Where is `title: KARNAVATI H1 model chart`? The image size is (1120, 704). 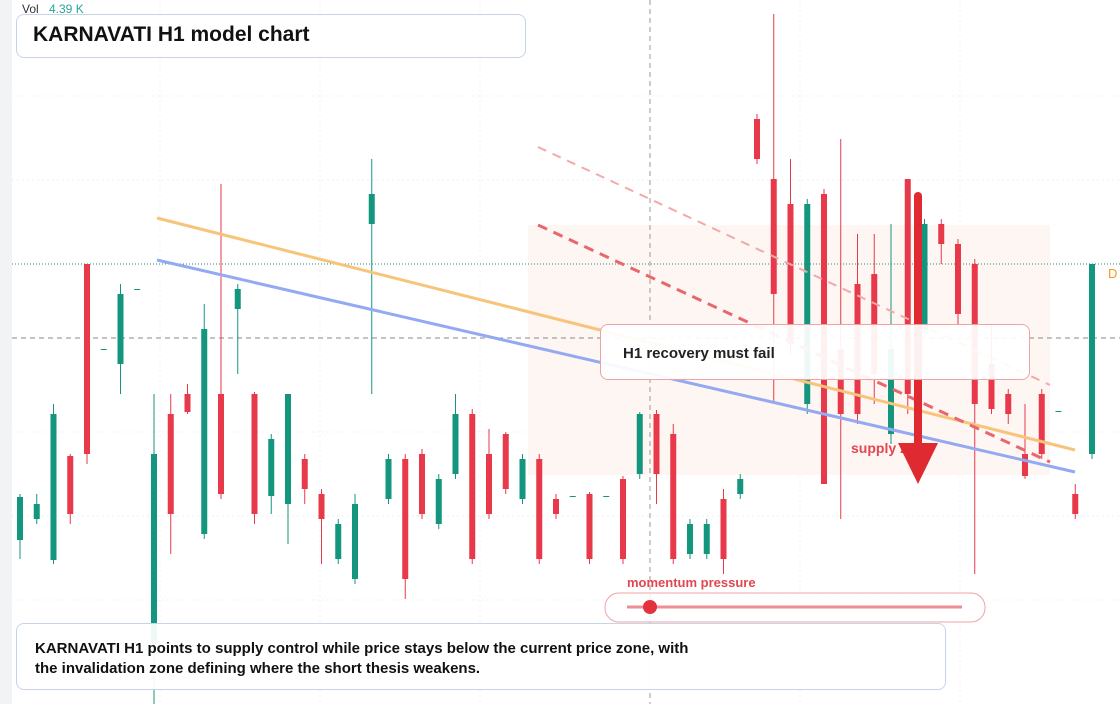 title: KARNAVATI H1 model chart is located at coordinates (171, 34).